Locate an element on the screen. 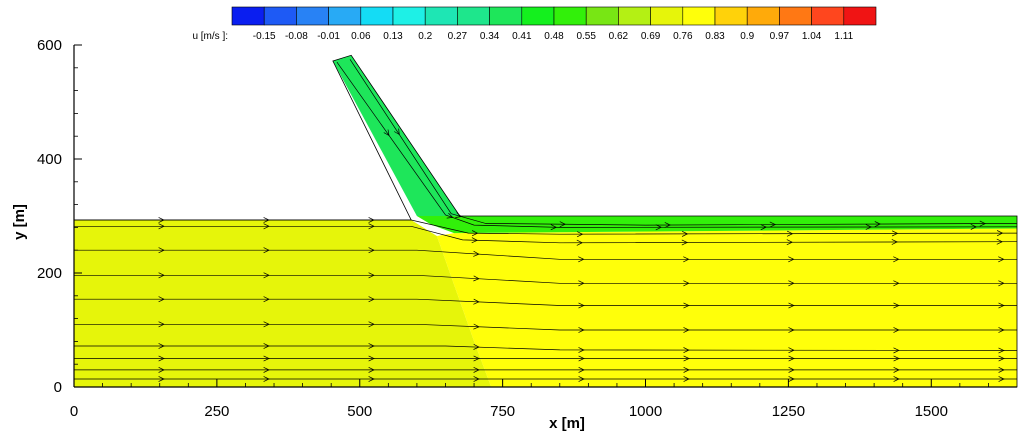  colorbar-tick-label: 0.06 is located at coordinates (361, 36).